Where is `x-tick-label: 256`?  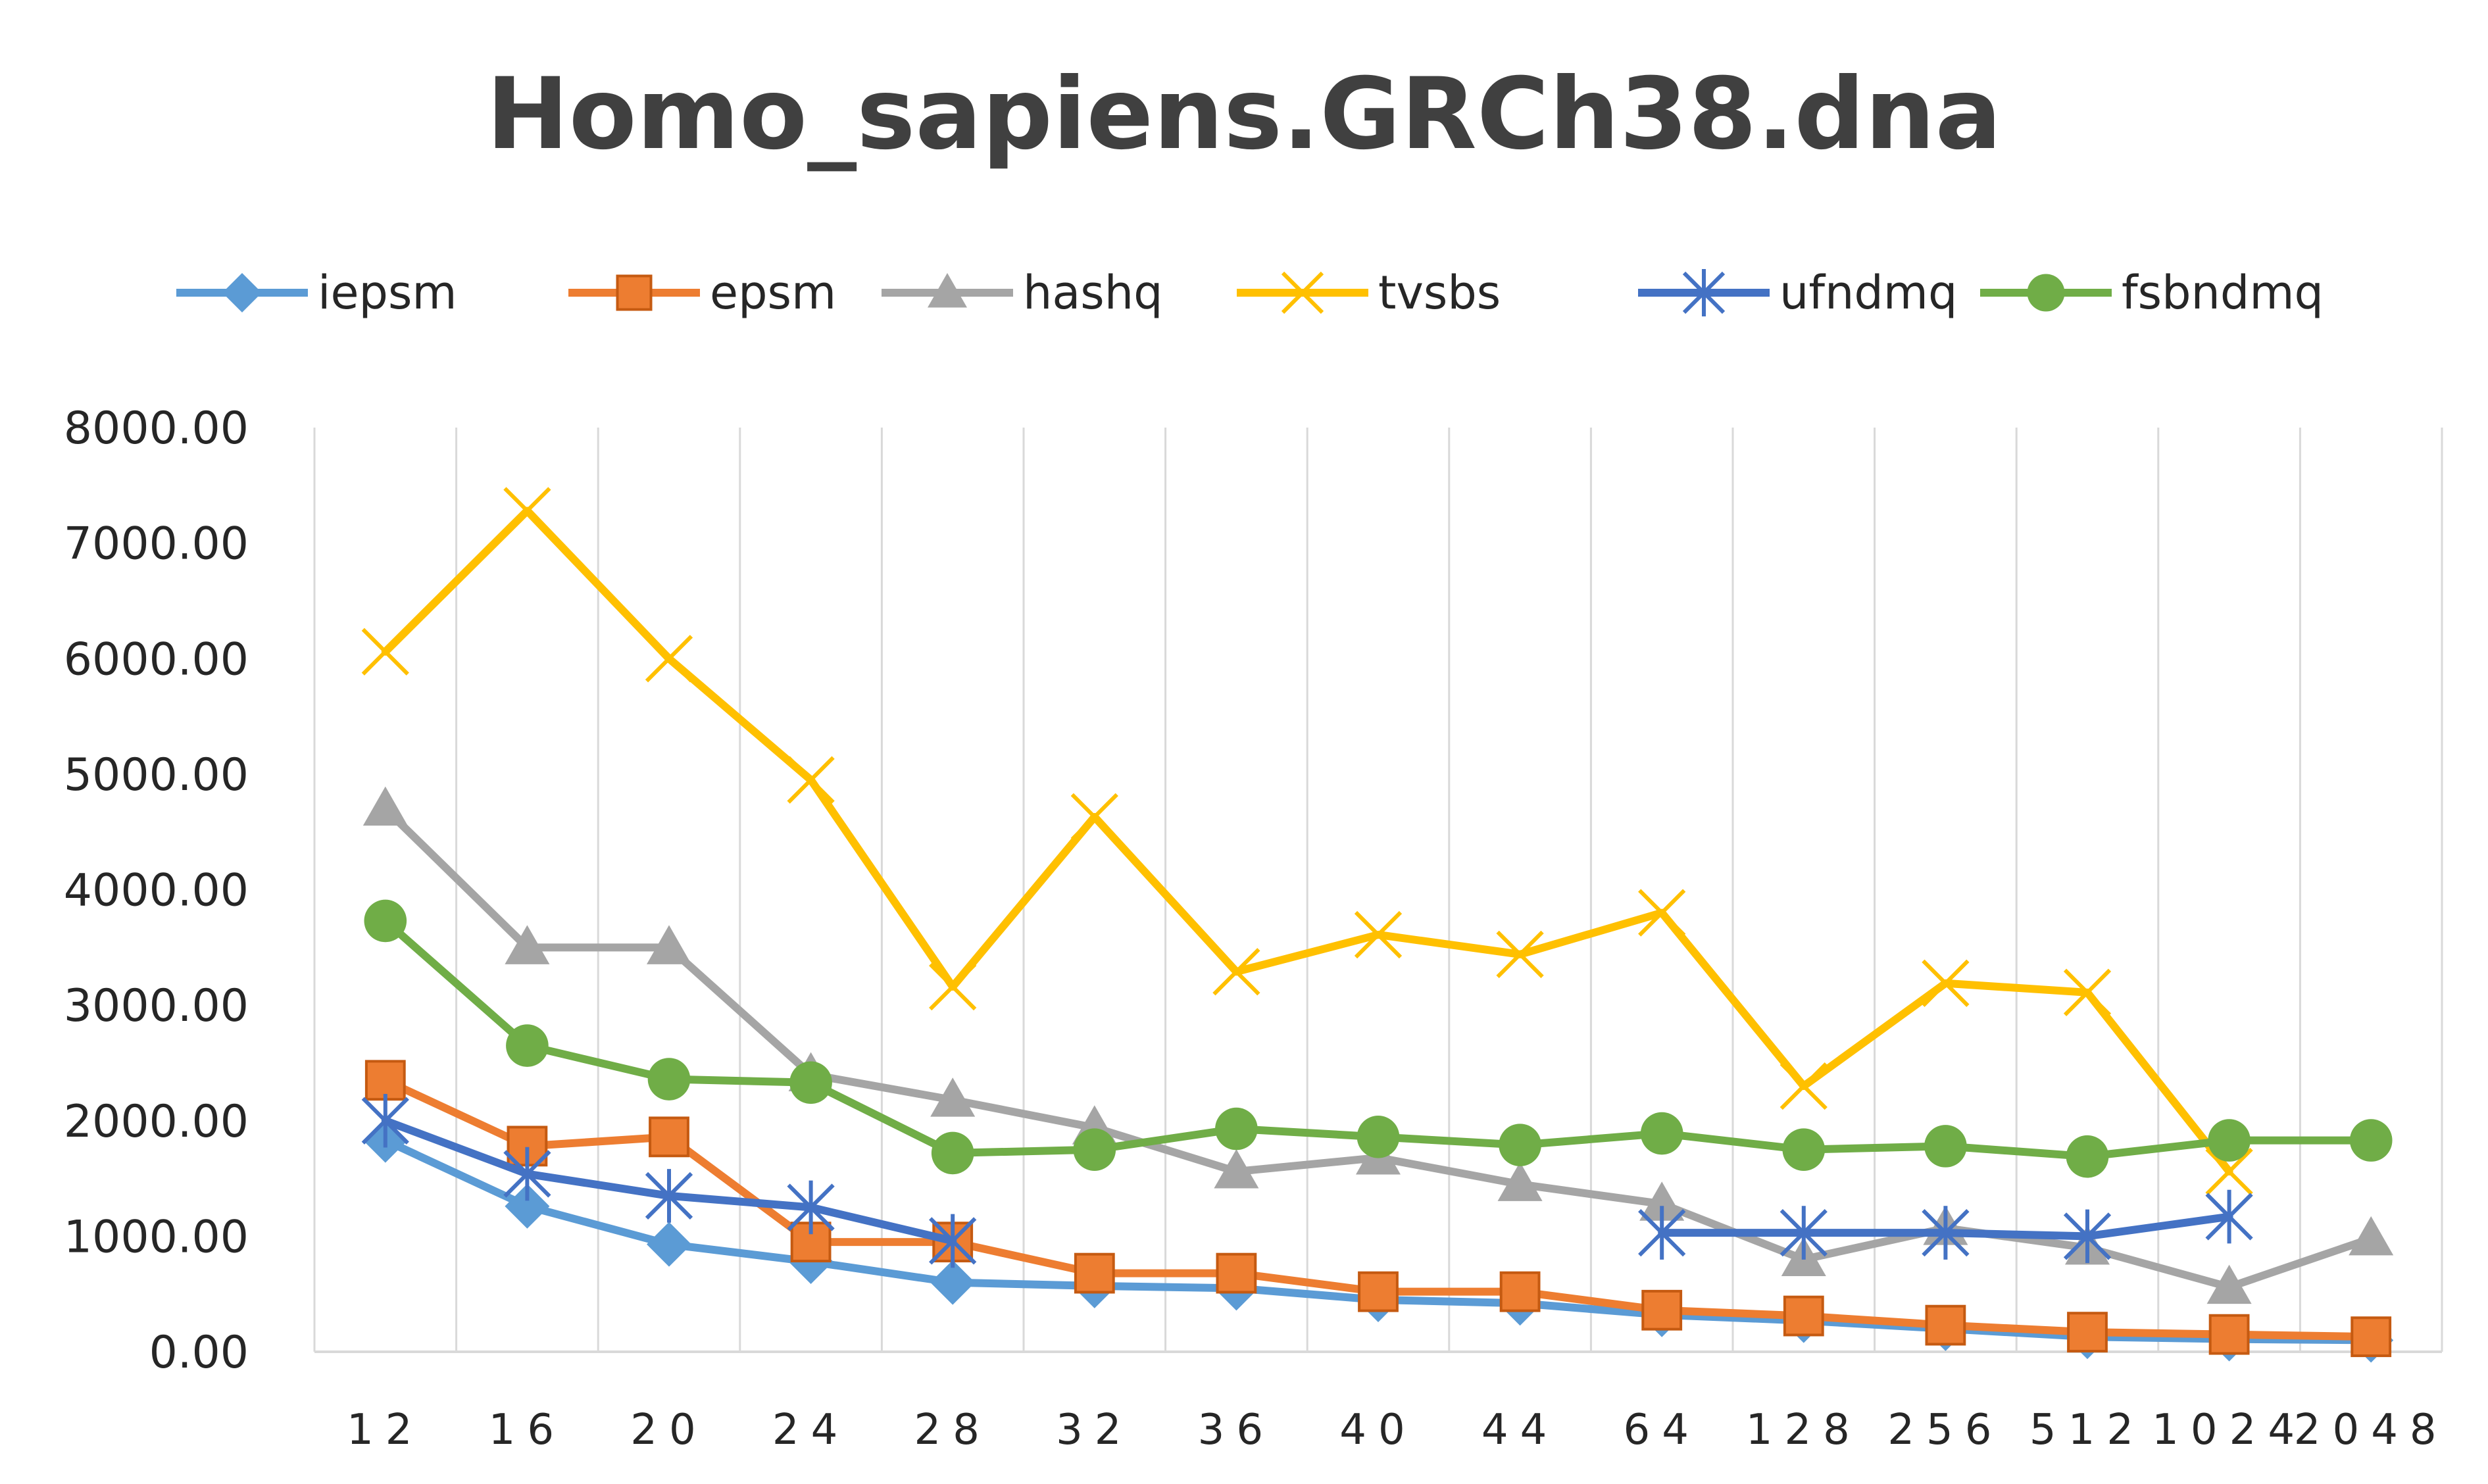 x-tick-label: 256 is located at coordinates (1945, 1430).